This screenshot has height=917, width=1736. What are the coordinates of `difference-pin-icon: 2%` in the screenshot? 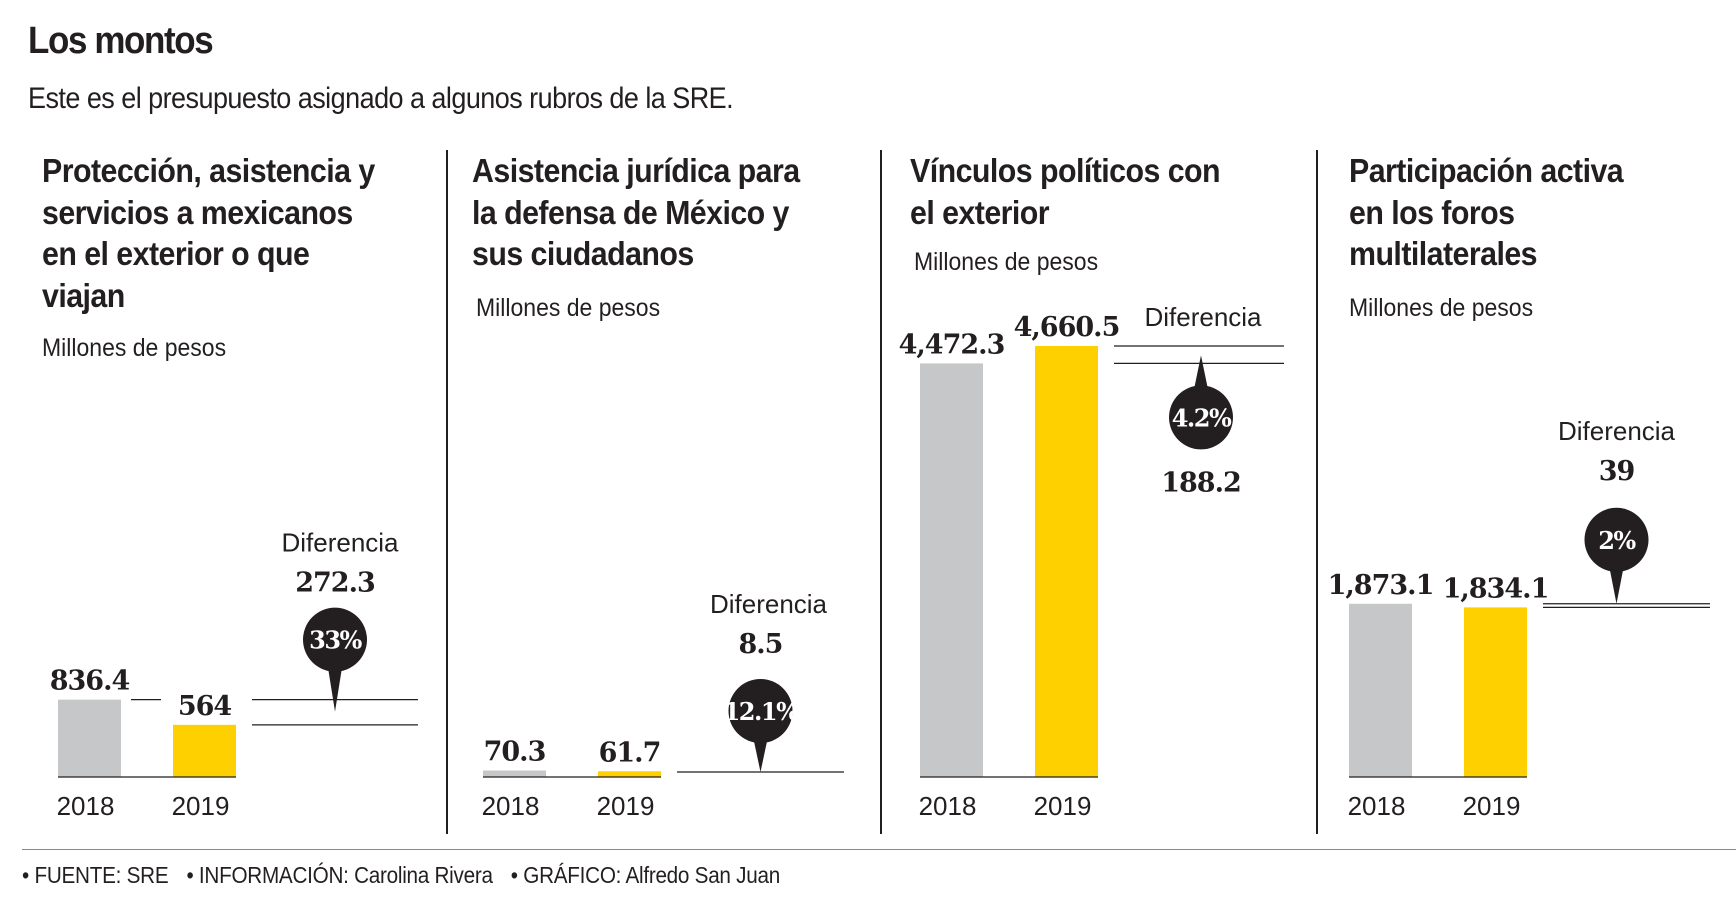 It's located at (1616, 555).